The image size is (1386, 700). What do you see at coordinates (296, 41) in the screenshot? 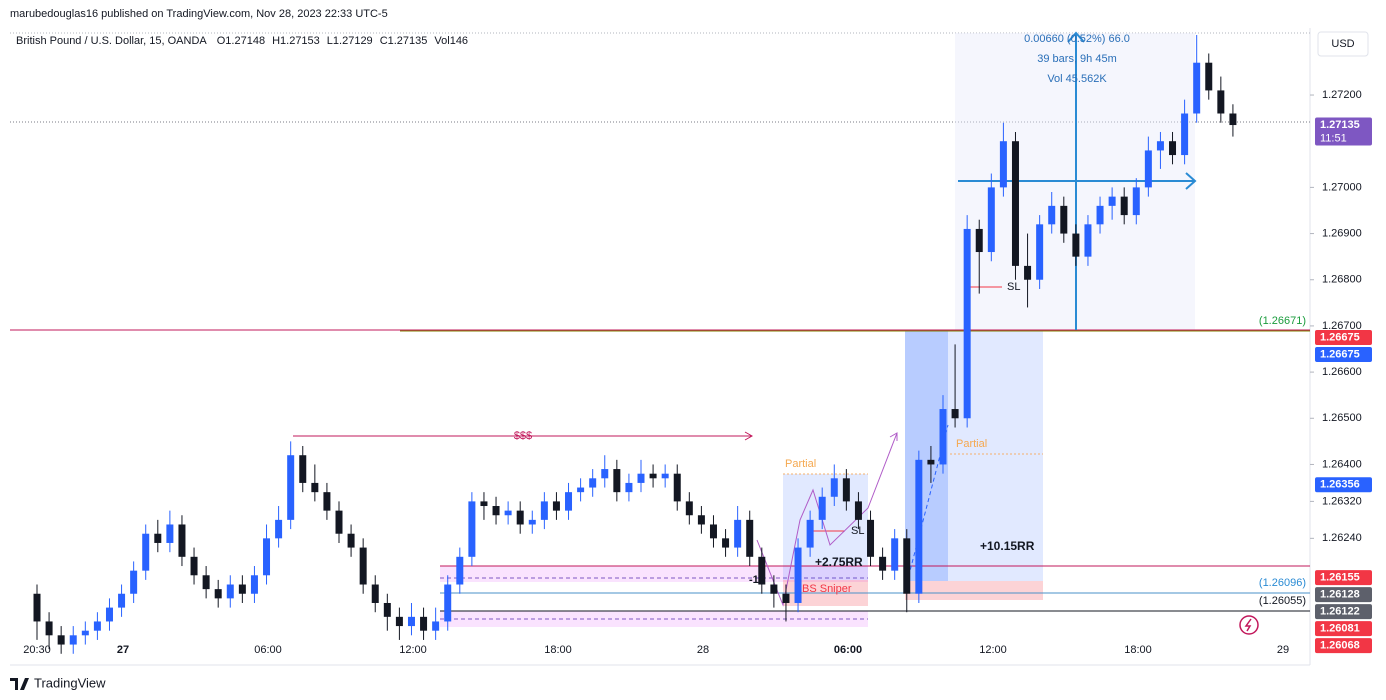
I see `ohlc-value: H1.27153` at bounding box center [296, 41].